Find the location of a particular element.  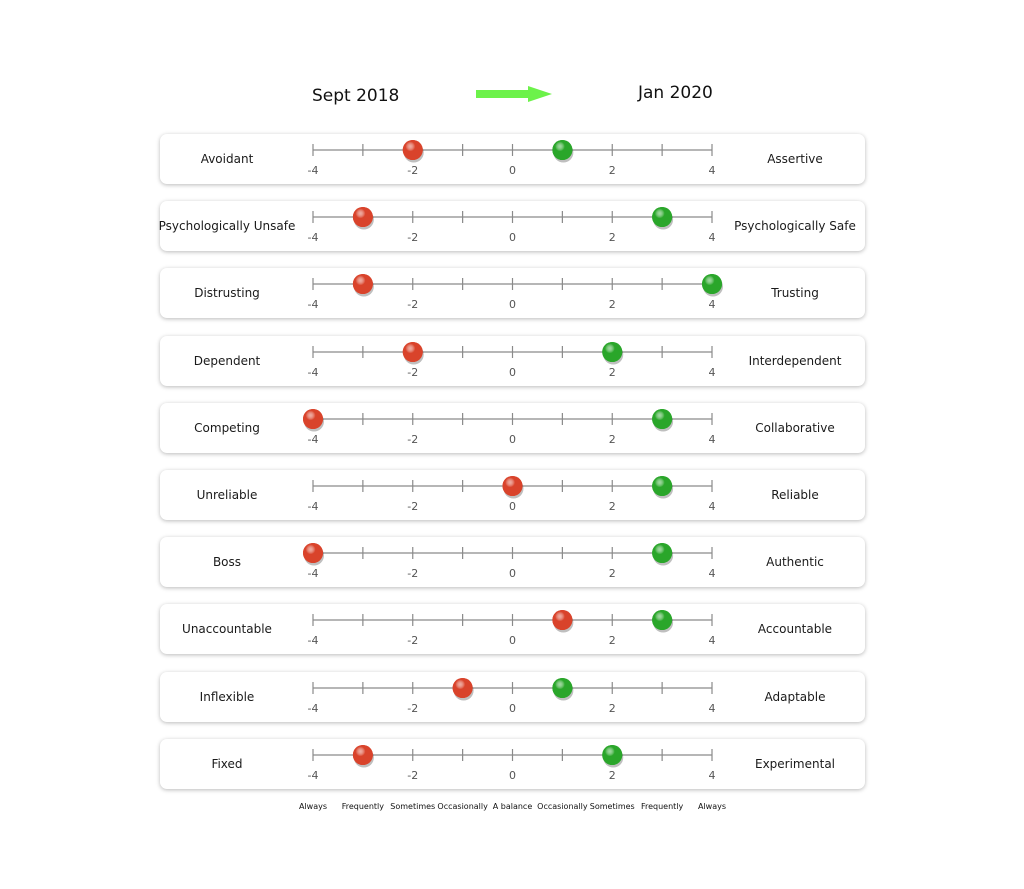

left-pole-label: Competing is located at coordinates (227, 427).